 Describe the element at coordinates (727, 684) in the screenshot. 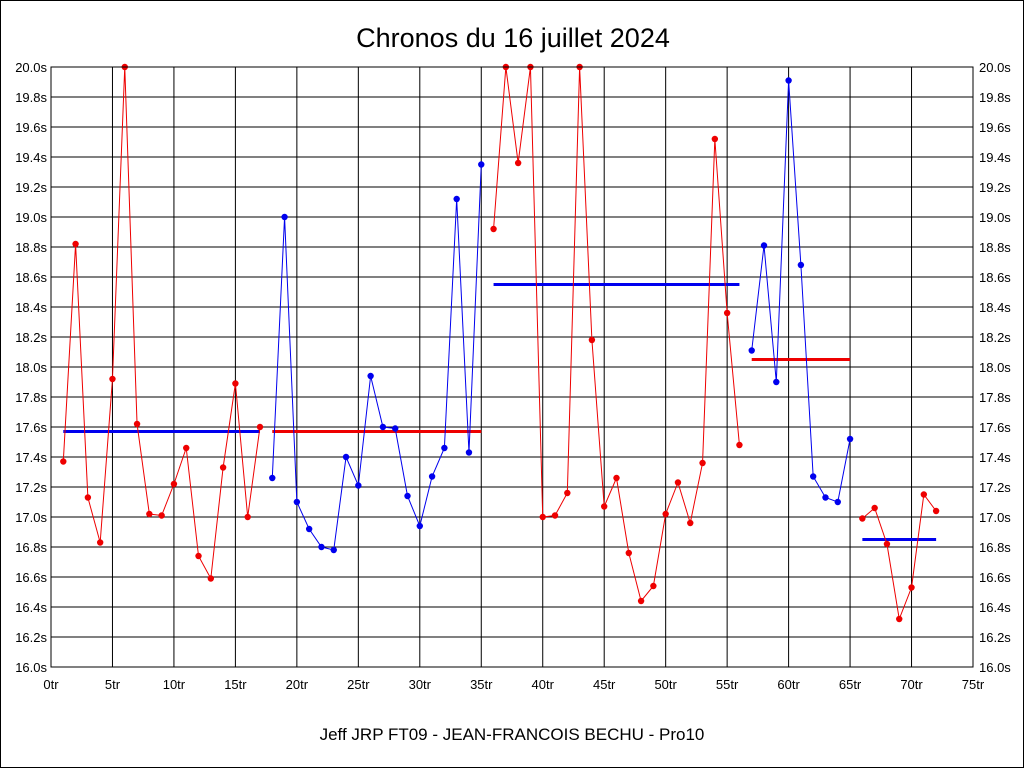

I see `x-tick-label: 55tr` at that location.